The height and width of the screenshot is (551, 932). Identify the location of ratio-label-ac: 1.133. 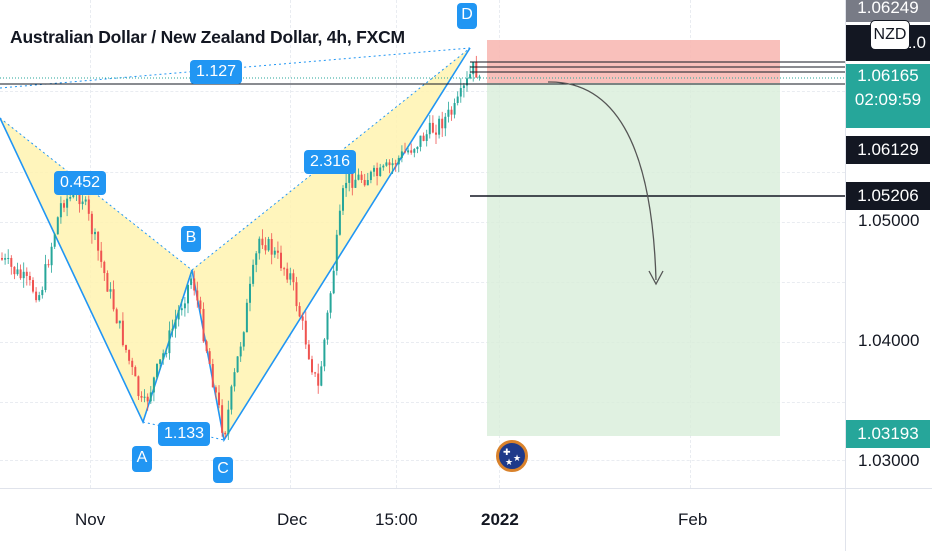
(184, 434).